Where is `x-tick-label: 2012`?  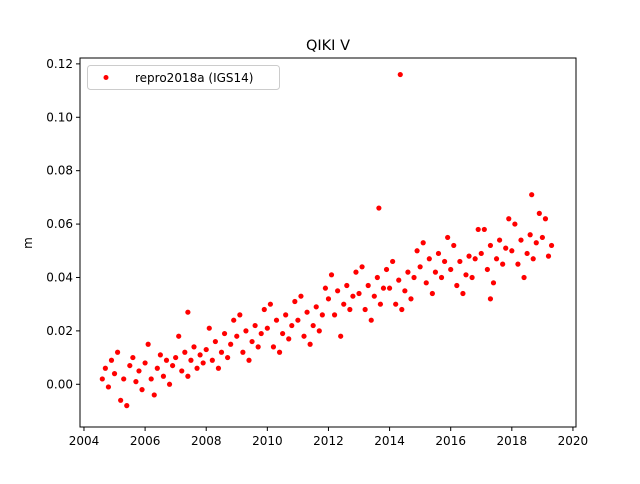
x-tick-label: 2012 is located at coordinates (328, 441).